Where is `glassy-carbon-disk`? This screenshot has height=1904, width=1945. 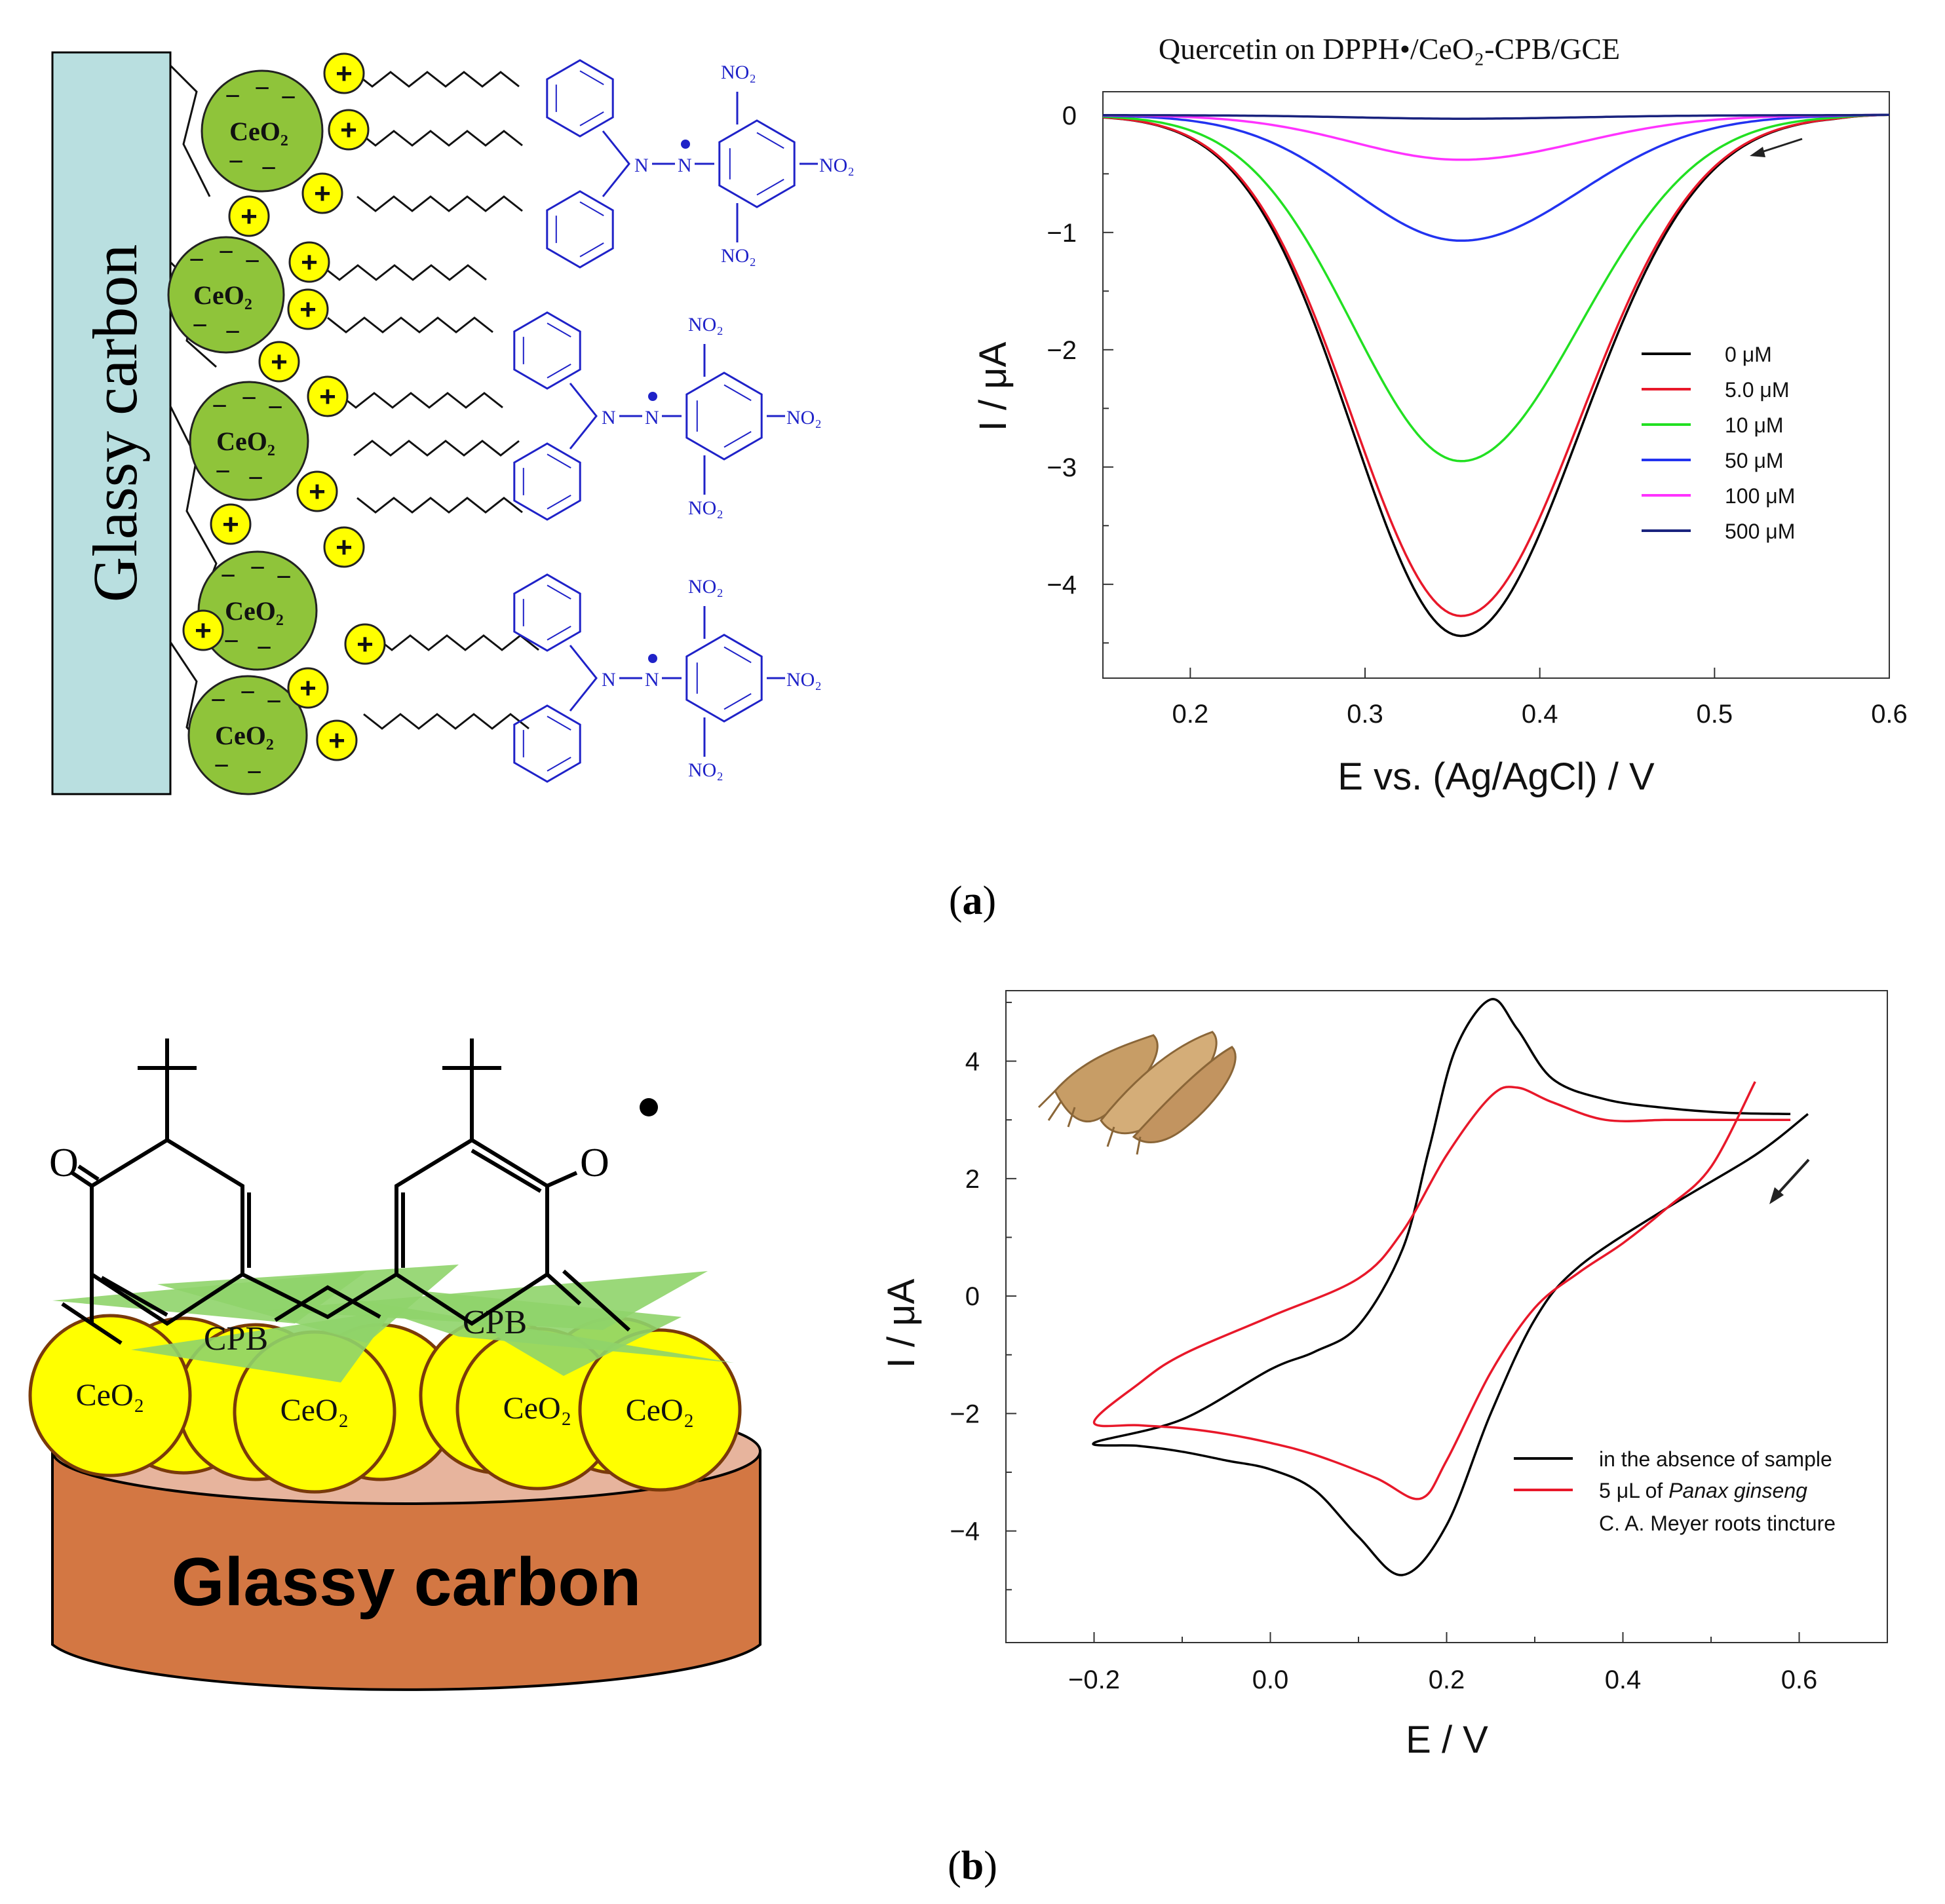 glassy-carbon-disk is located at coordinates (406, 1570).